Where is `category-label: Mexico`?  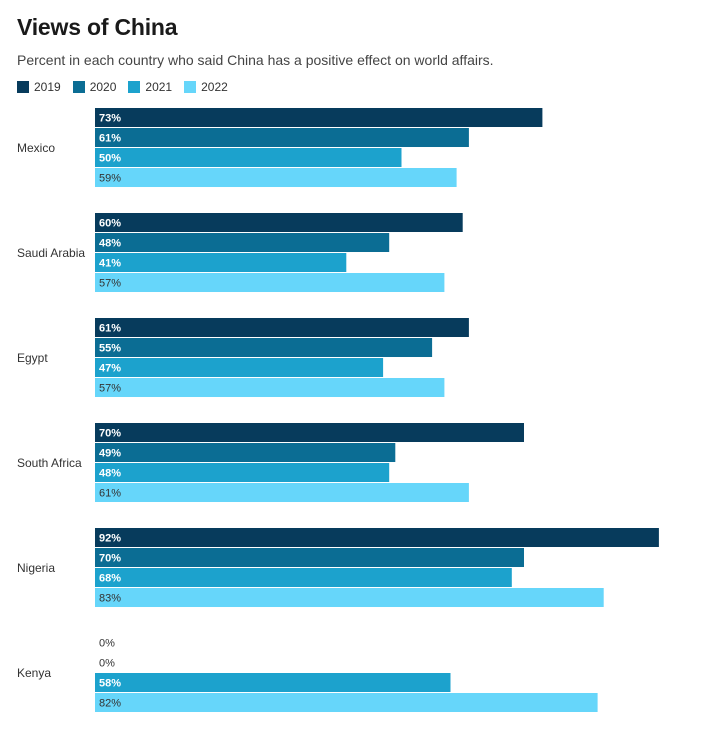 category-label: Mexico is located at coordinates (36, 148).